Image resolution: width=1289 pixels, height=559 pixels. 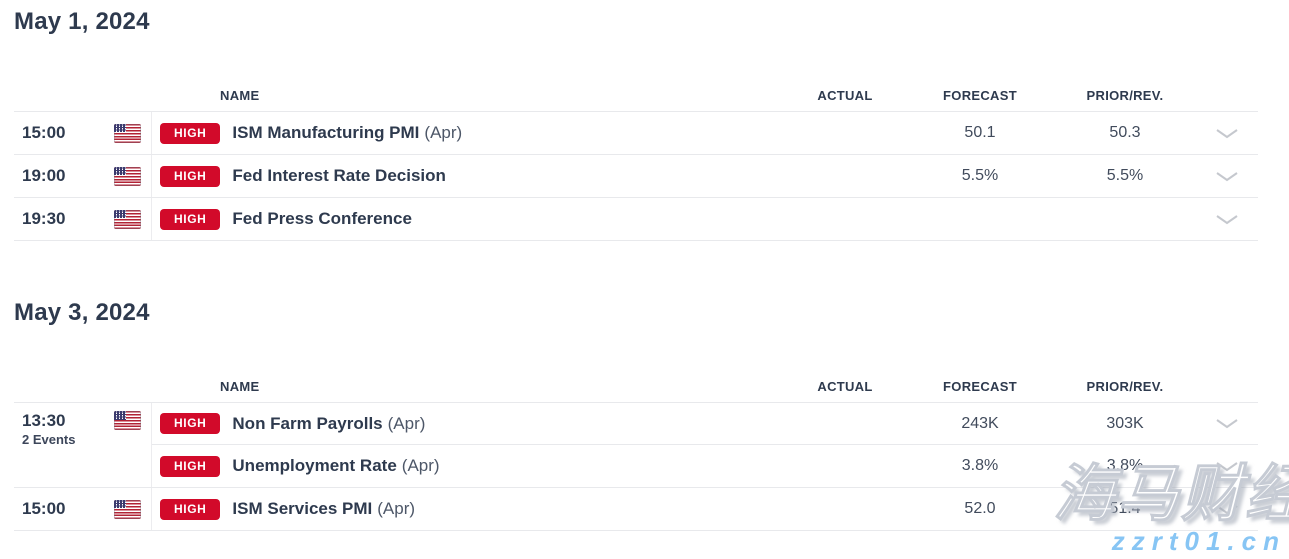 I want to click on event-name-cell: HIGH Unemployment Rate (Apr), so click(x=468, y=466).